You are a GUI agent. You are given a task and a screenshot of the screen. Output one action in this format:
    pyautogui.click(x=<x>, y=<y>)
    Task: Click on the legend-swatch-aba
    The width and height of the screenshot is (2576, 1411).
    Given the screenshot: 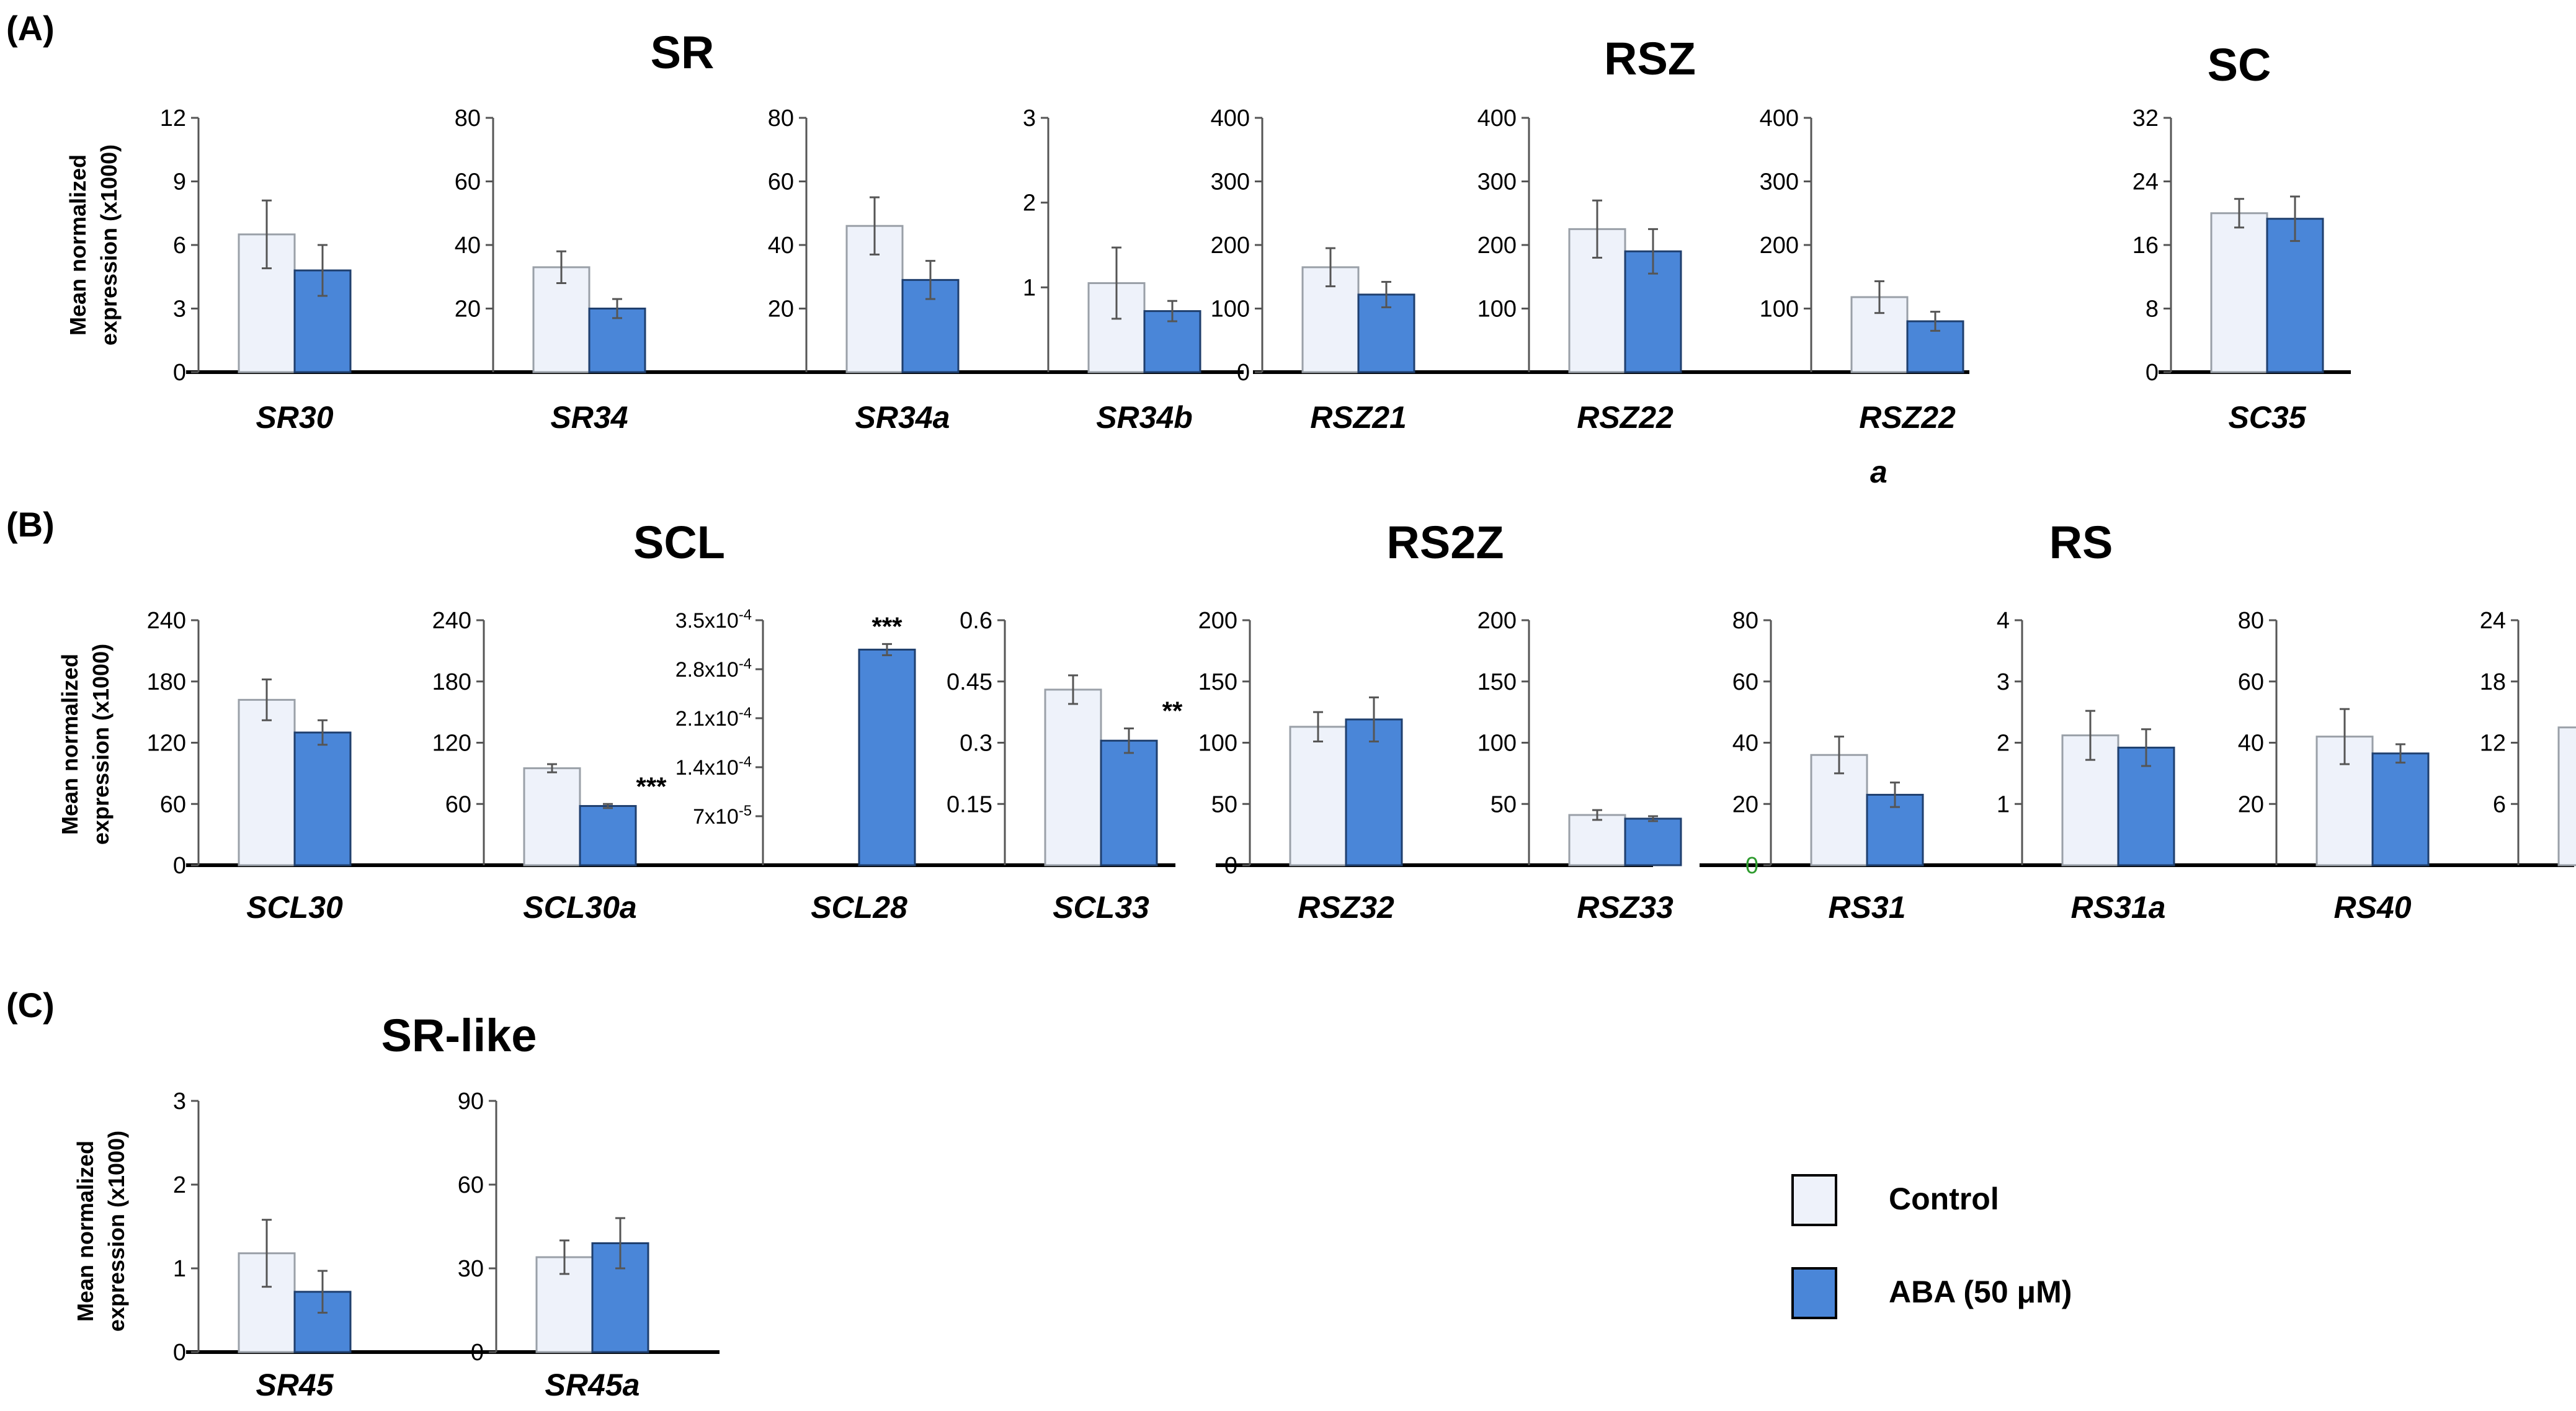 What is the action you would take?
    pyautogui.click(x=1814, y=1293)
    